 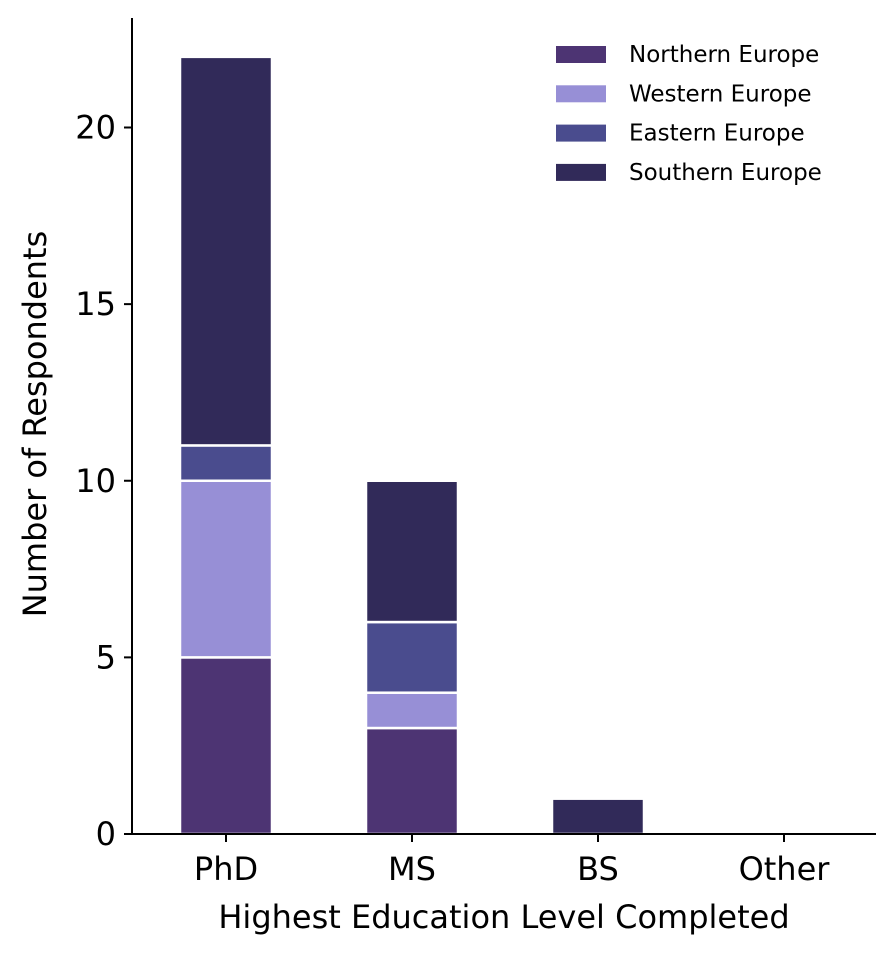 I want to click on x-tick-label: PhD, so click(x=226, y=869).